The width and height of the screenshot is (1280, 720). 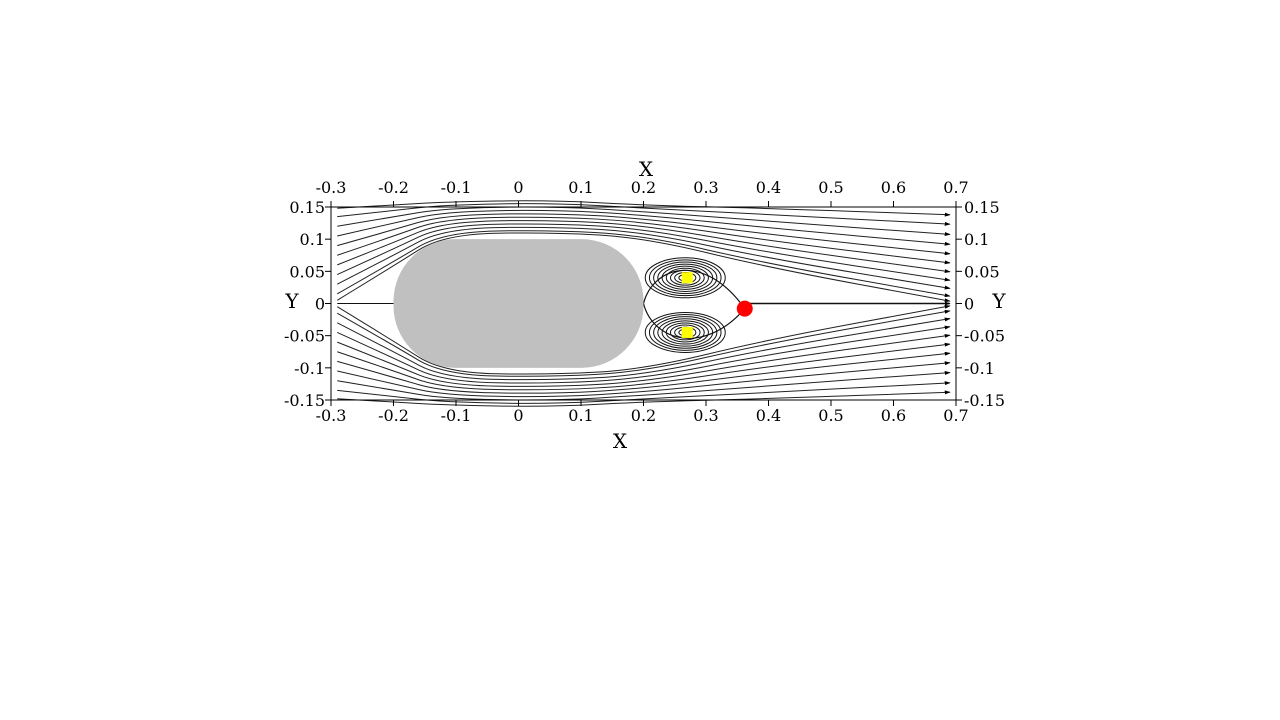 What do you see at coordinates (393, 187) in the screenshot?
I see `x-tick-label-top: -0.2` at bounding box center [393, 187].